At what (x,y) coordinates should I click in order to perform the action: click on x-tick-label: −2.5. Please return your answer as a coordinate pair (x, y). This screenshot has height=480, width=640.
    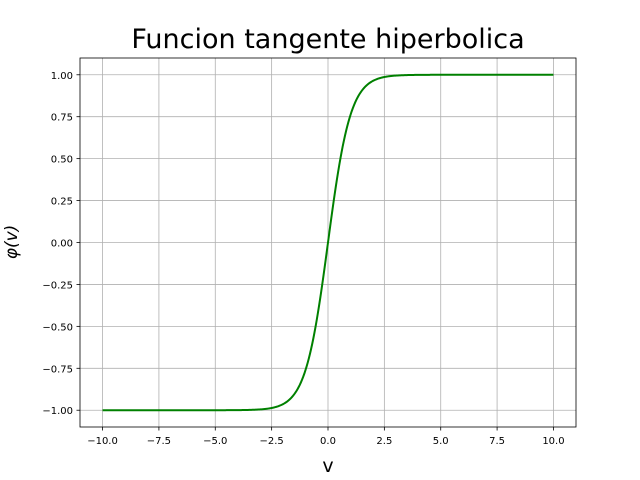
    Looking at the image, I should click on (271, 441).